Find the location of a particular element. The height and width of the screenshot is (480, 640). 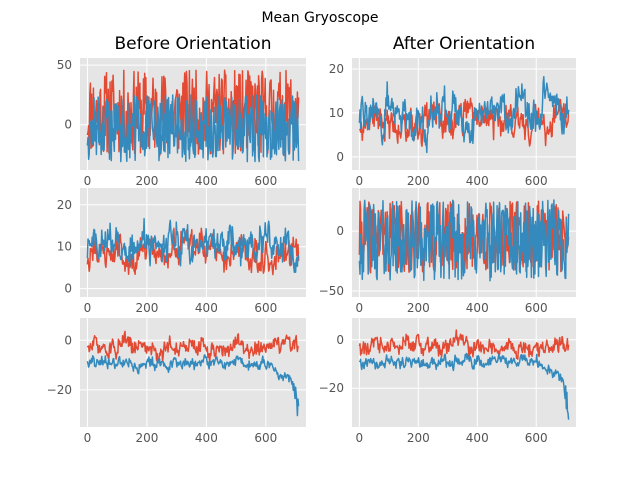

figure-suptitle: Mean Gryoscope is located at coordinates (319, 18).